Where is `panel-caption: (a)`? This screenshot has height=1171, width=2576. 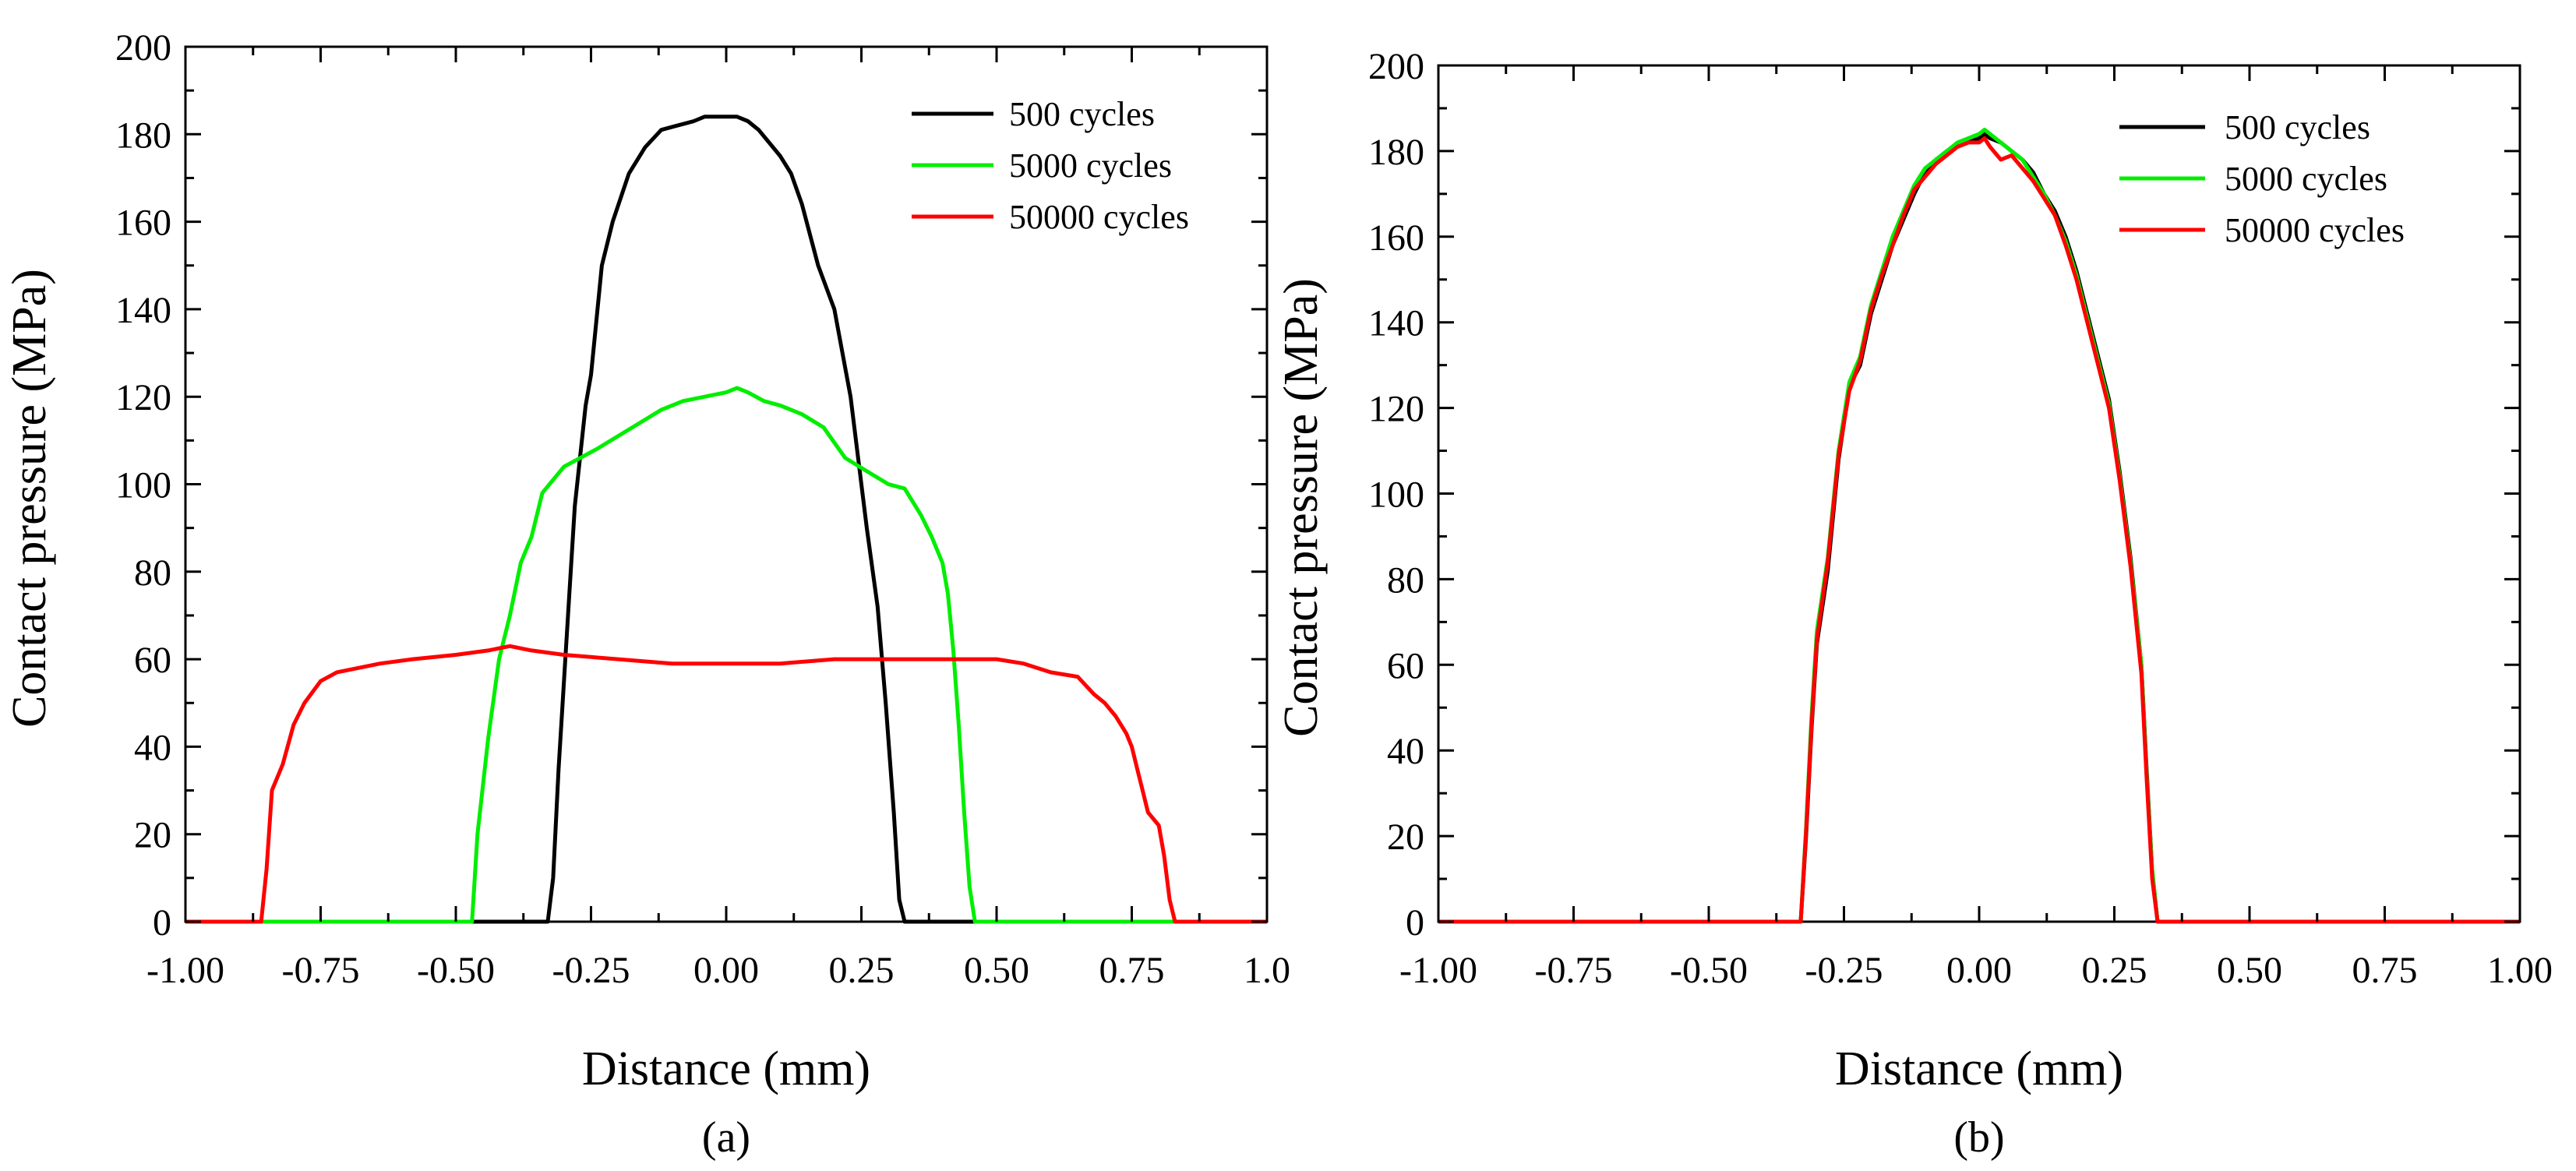
panel-caption: (a) is located at coordinates (726, 1137).